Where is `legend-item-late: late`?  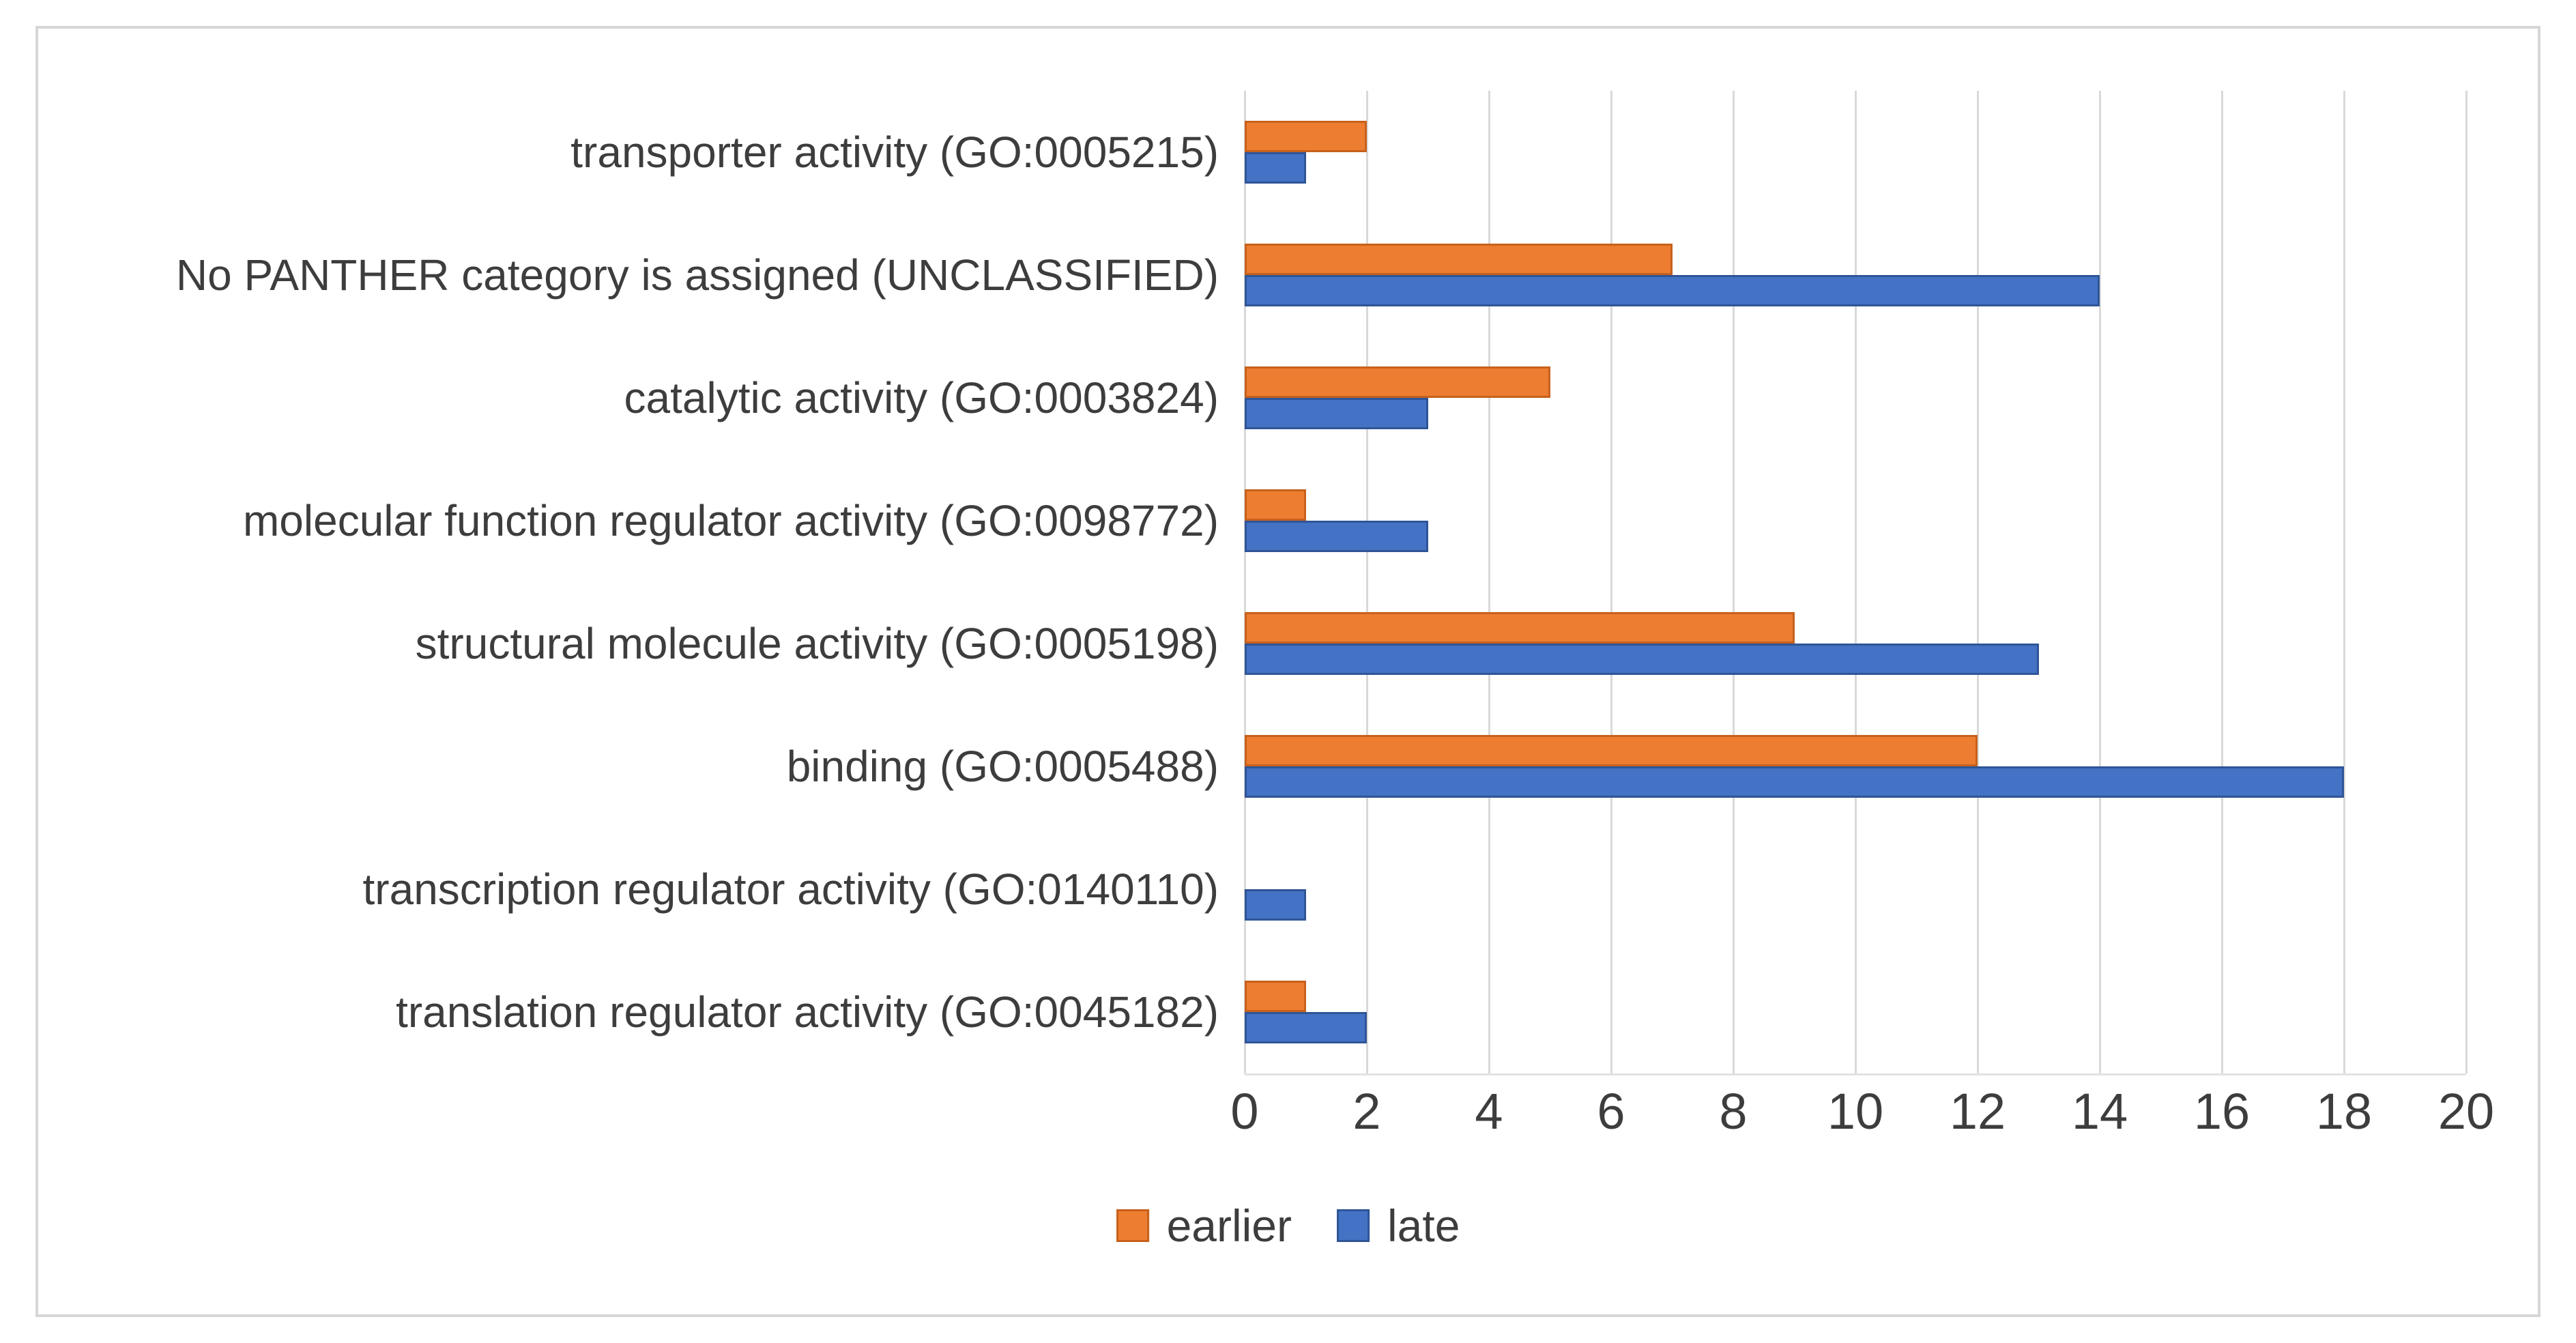
legend-item-late: late is located at coordinates (1398, 1226).